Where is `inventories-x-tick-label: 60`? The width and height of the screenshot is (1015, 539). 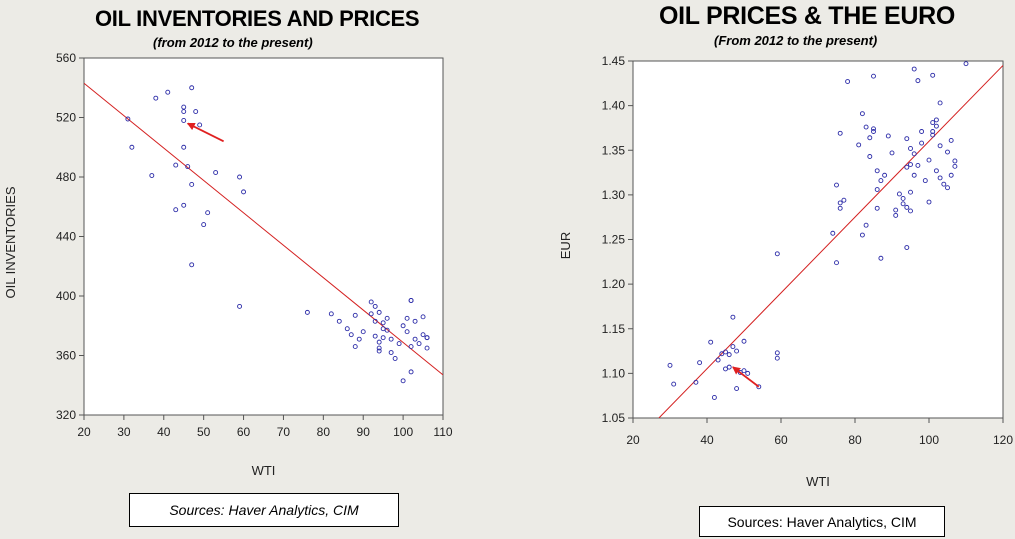 inventories-x-tick-label: 60 is located at coordinates (244, 432).